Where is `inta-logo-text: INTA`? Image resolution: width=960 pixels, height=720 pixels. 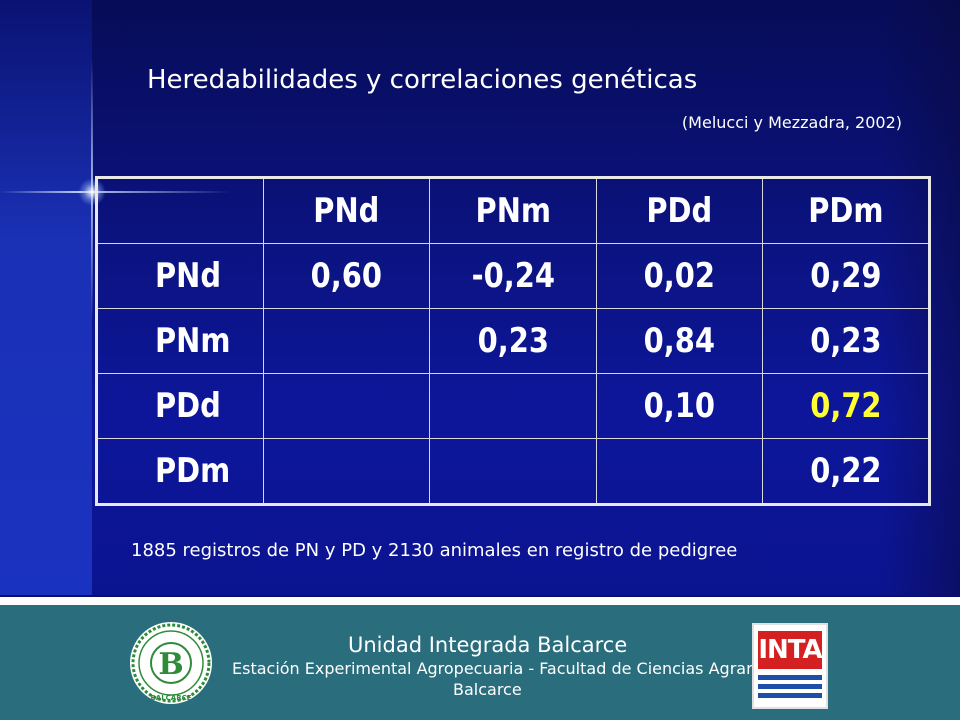 inta-logo-text: INTA is located at coordinates (790, 650).